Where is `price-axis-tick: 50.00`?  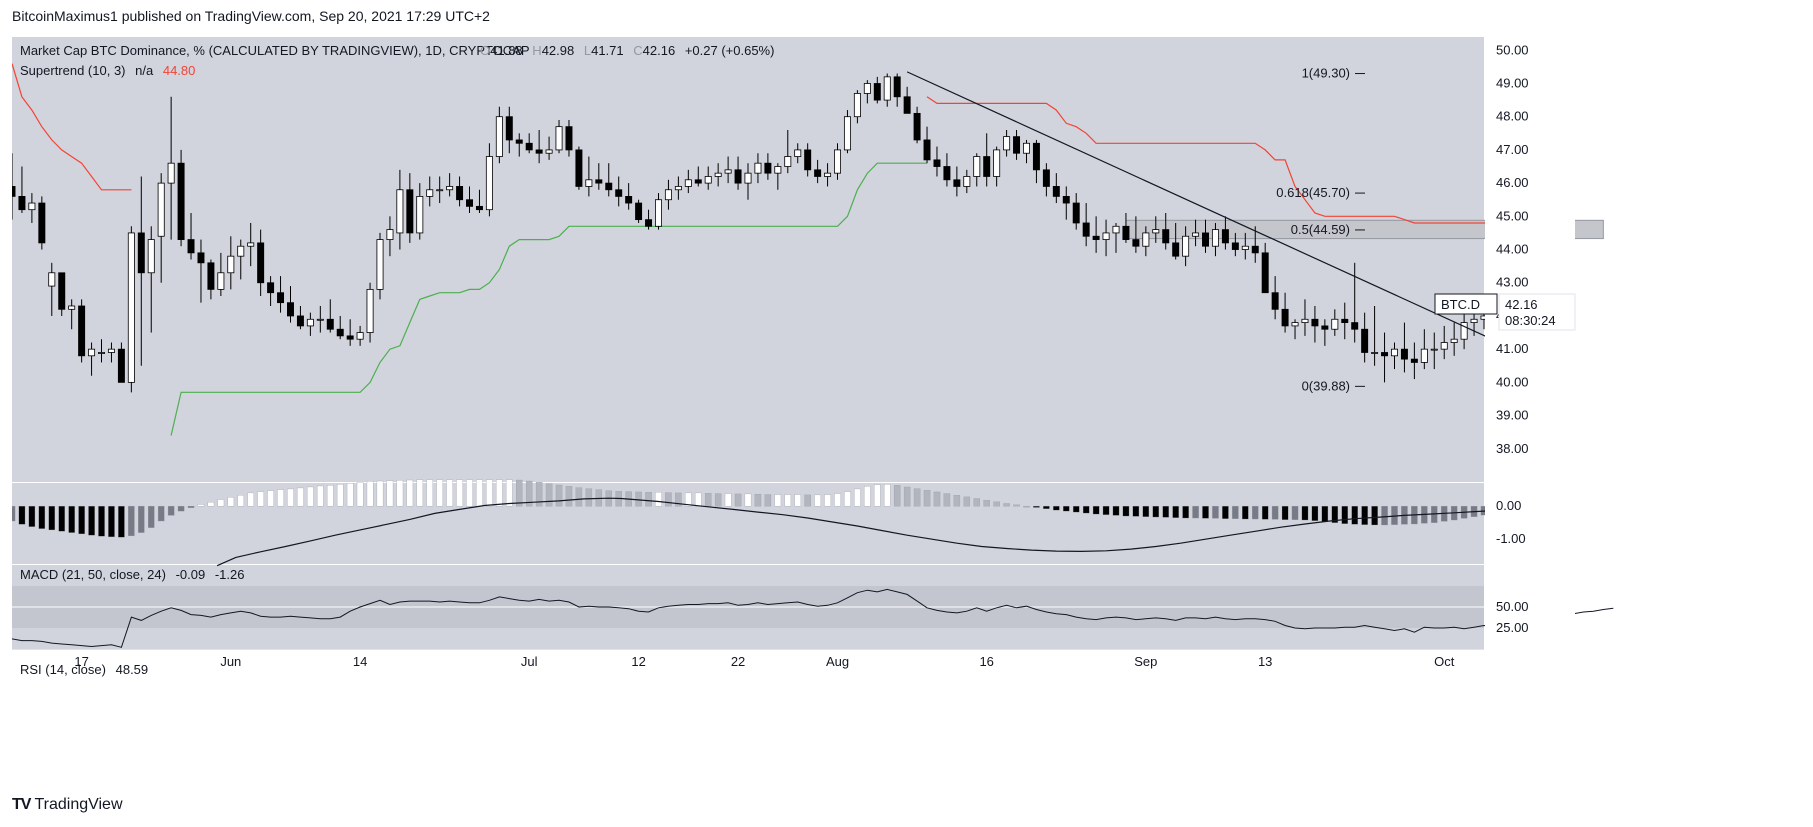
price-axis-tick: 50.00 is located at coordinates (1512, 49).